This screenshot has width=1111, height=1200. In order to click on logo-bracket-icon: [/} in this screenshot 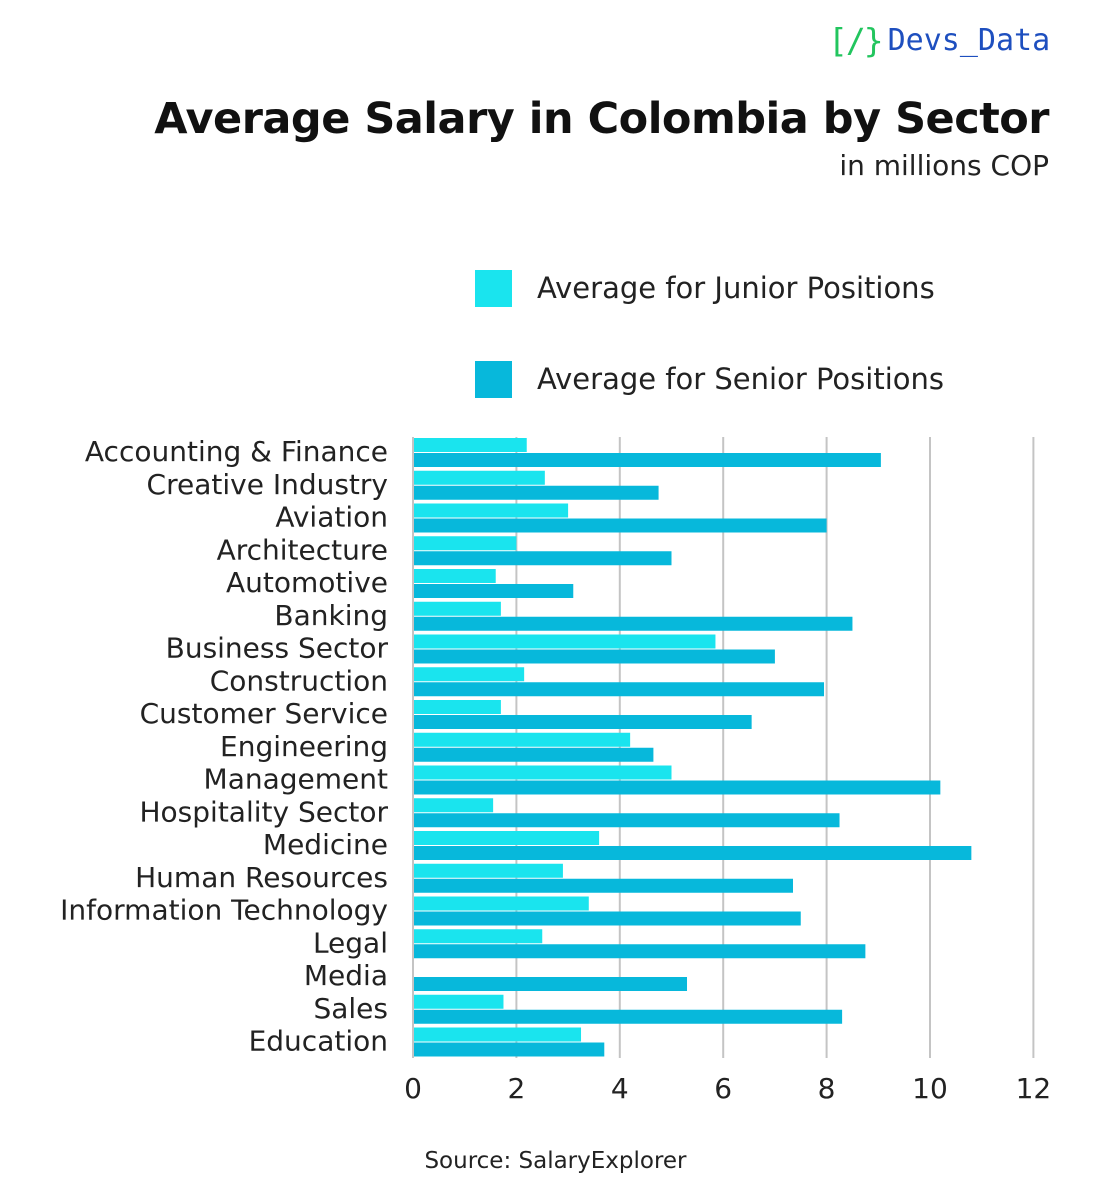, I will do `click(856, 40)`.